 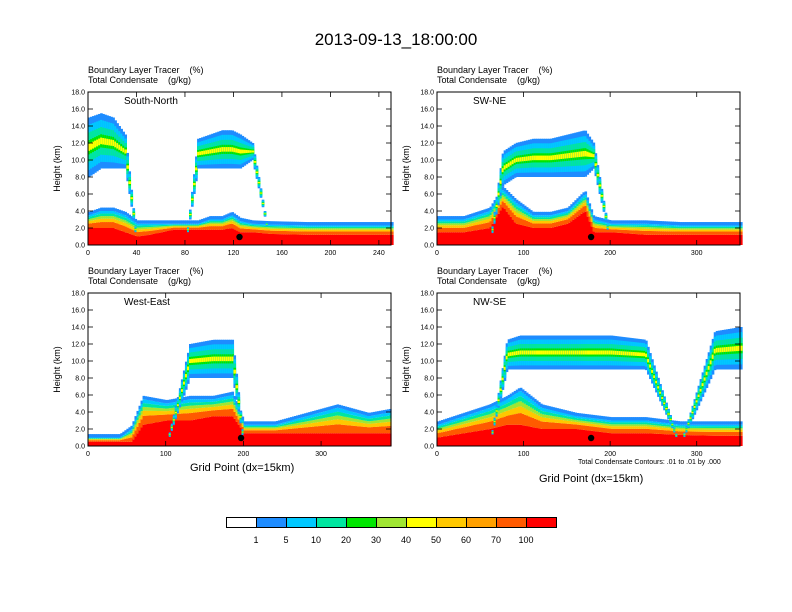 What do you see at coordinates (78, 311) in the screenshot?
I see `y-tick-label: 16.0` at bounding box center [78, 311].